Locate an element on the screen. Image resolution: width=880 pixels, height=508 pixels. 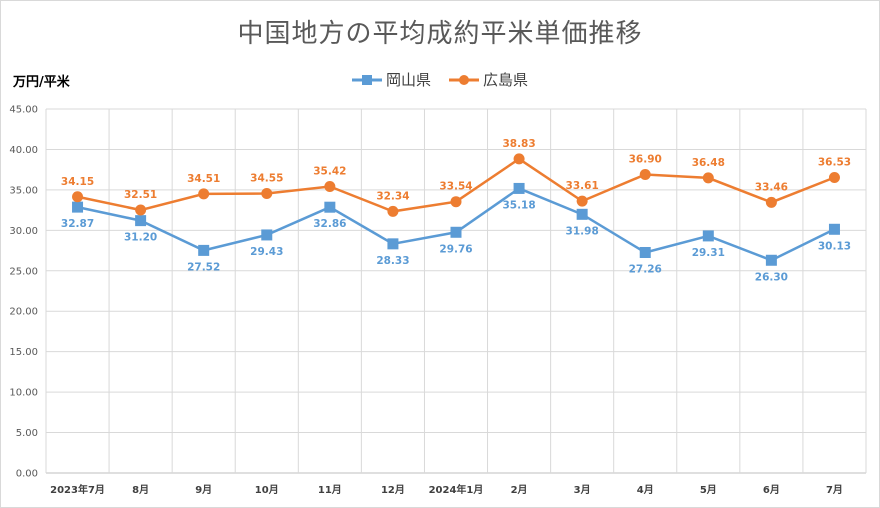
data-label-hiroshima: 34.51 is located at coordinates (203, 179).